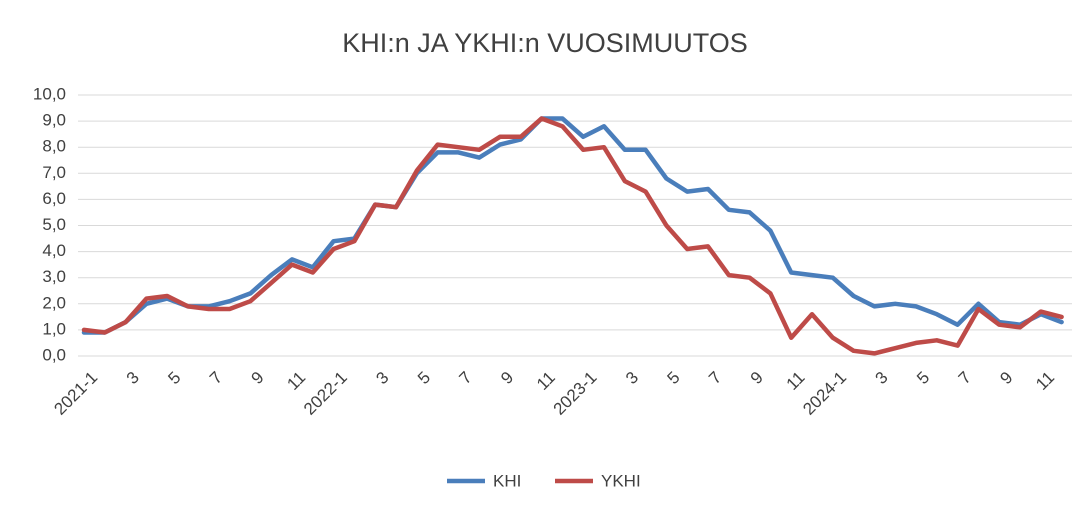 The width and height of the screenshot is (1089, 520). What do you see at coordinates (54, 120) in the screenshot?
I see `y-tick-label: 9,0` at bounding box center [54, 120].